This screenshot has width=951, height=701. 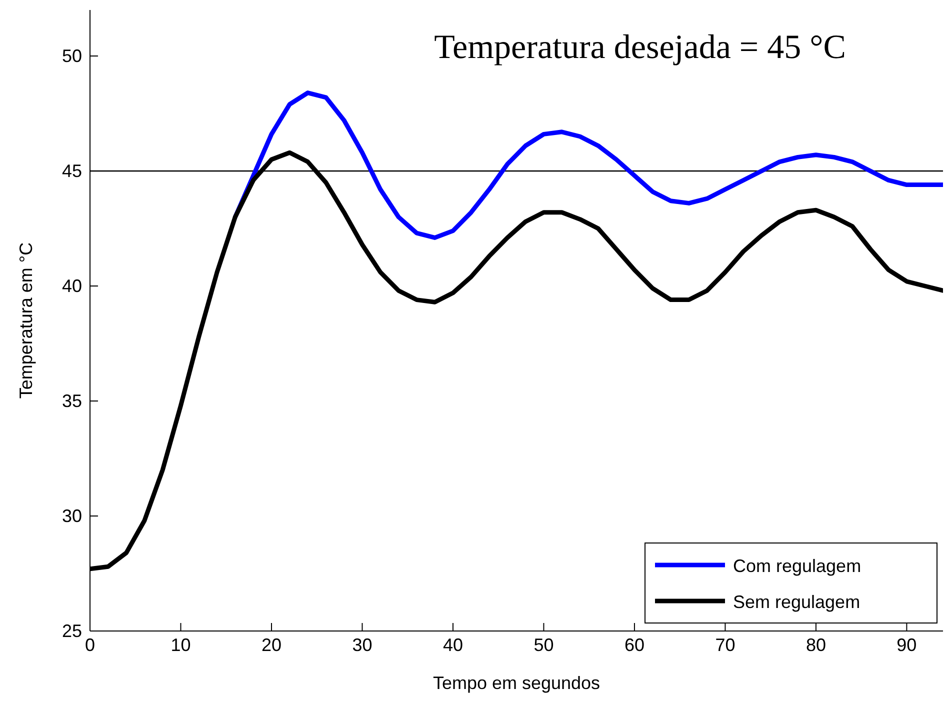 I want to click on x-tick-label: 0, so click(x=90, y=645).